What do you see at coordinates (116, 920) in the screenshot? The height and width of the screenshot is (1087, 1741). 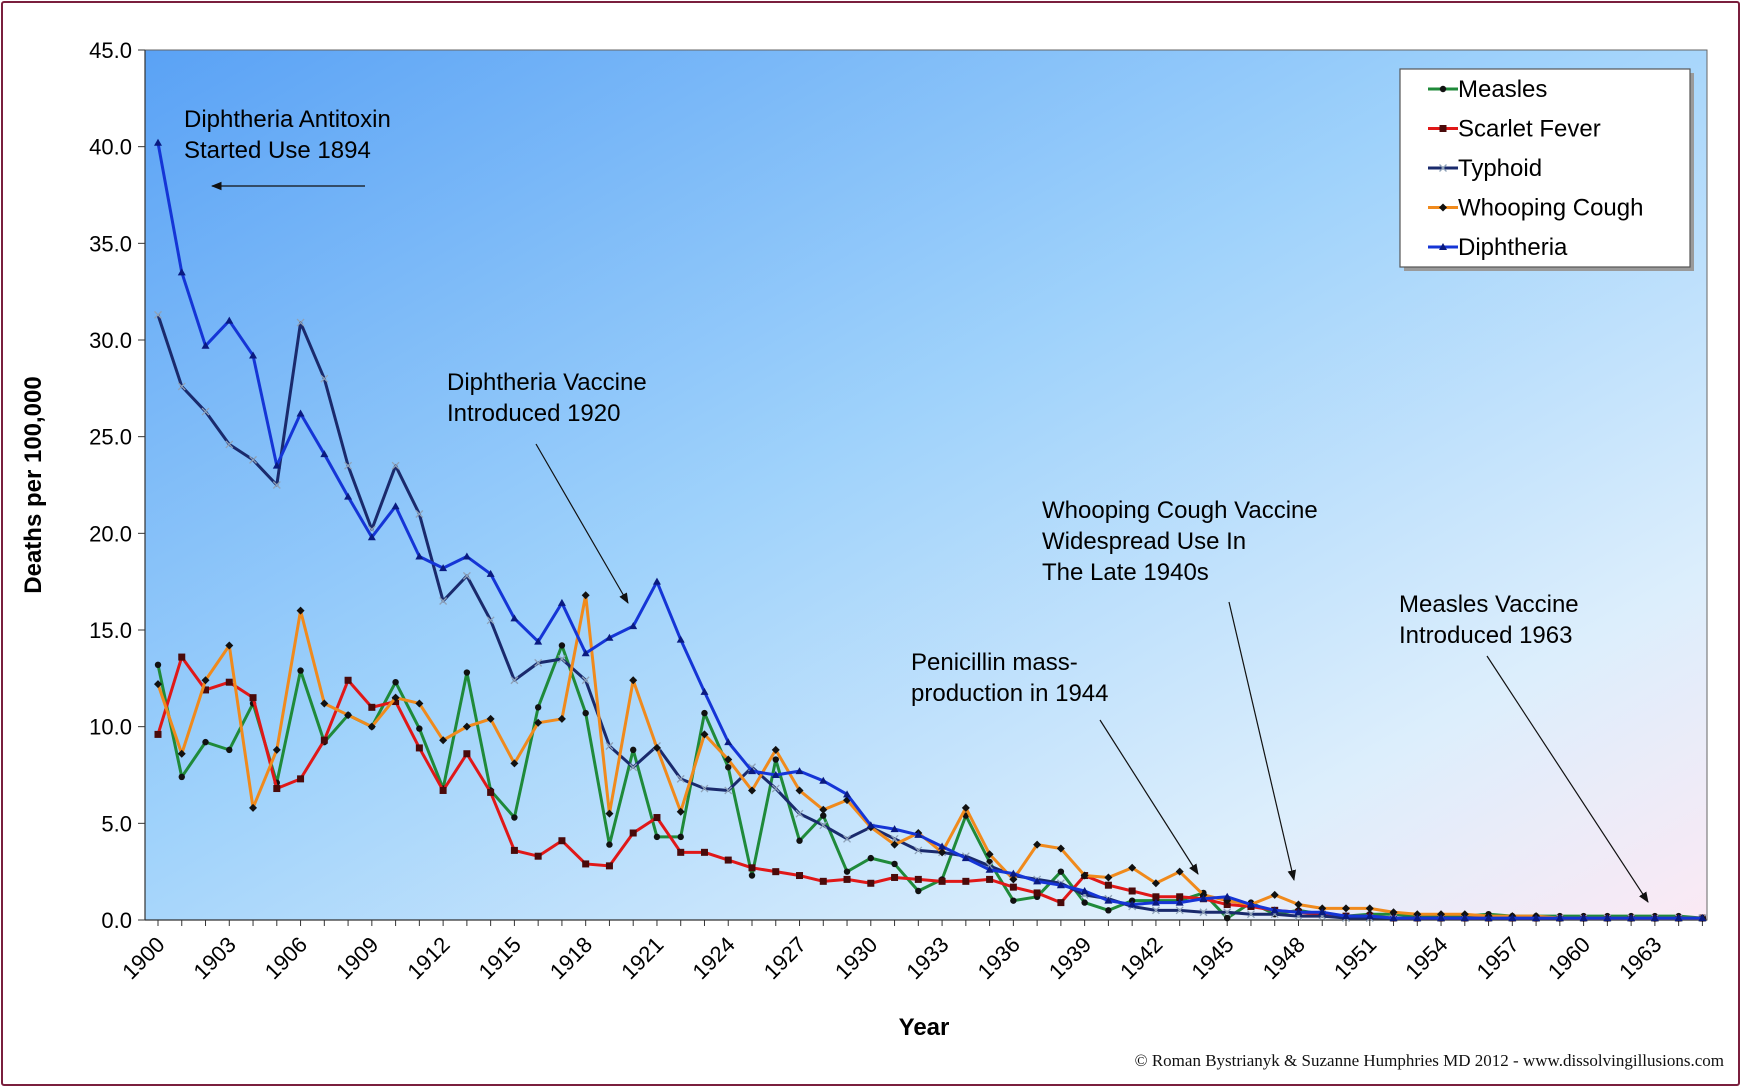 I see `y-tick-label: 0.0` at bounding box center [116, 920].